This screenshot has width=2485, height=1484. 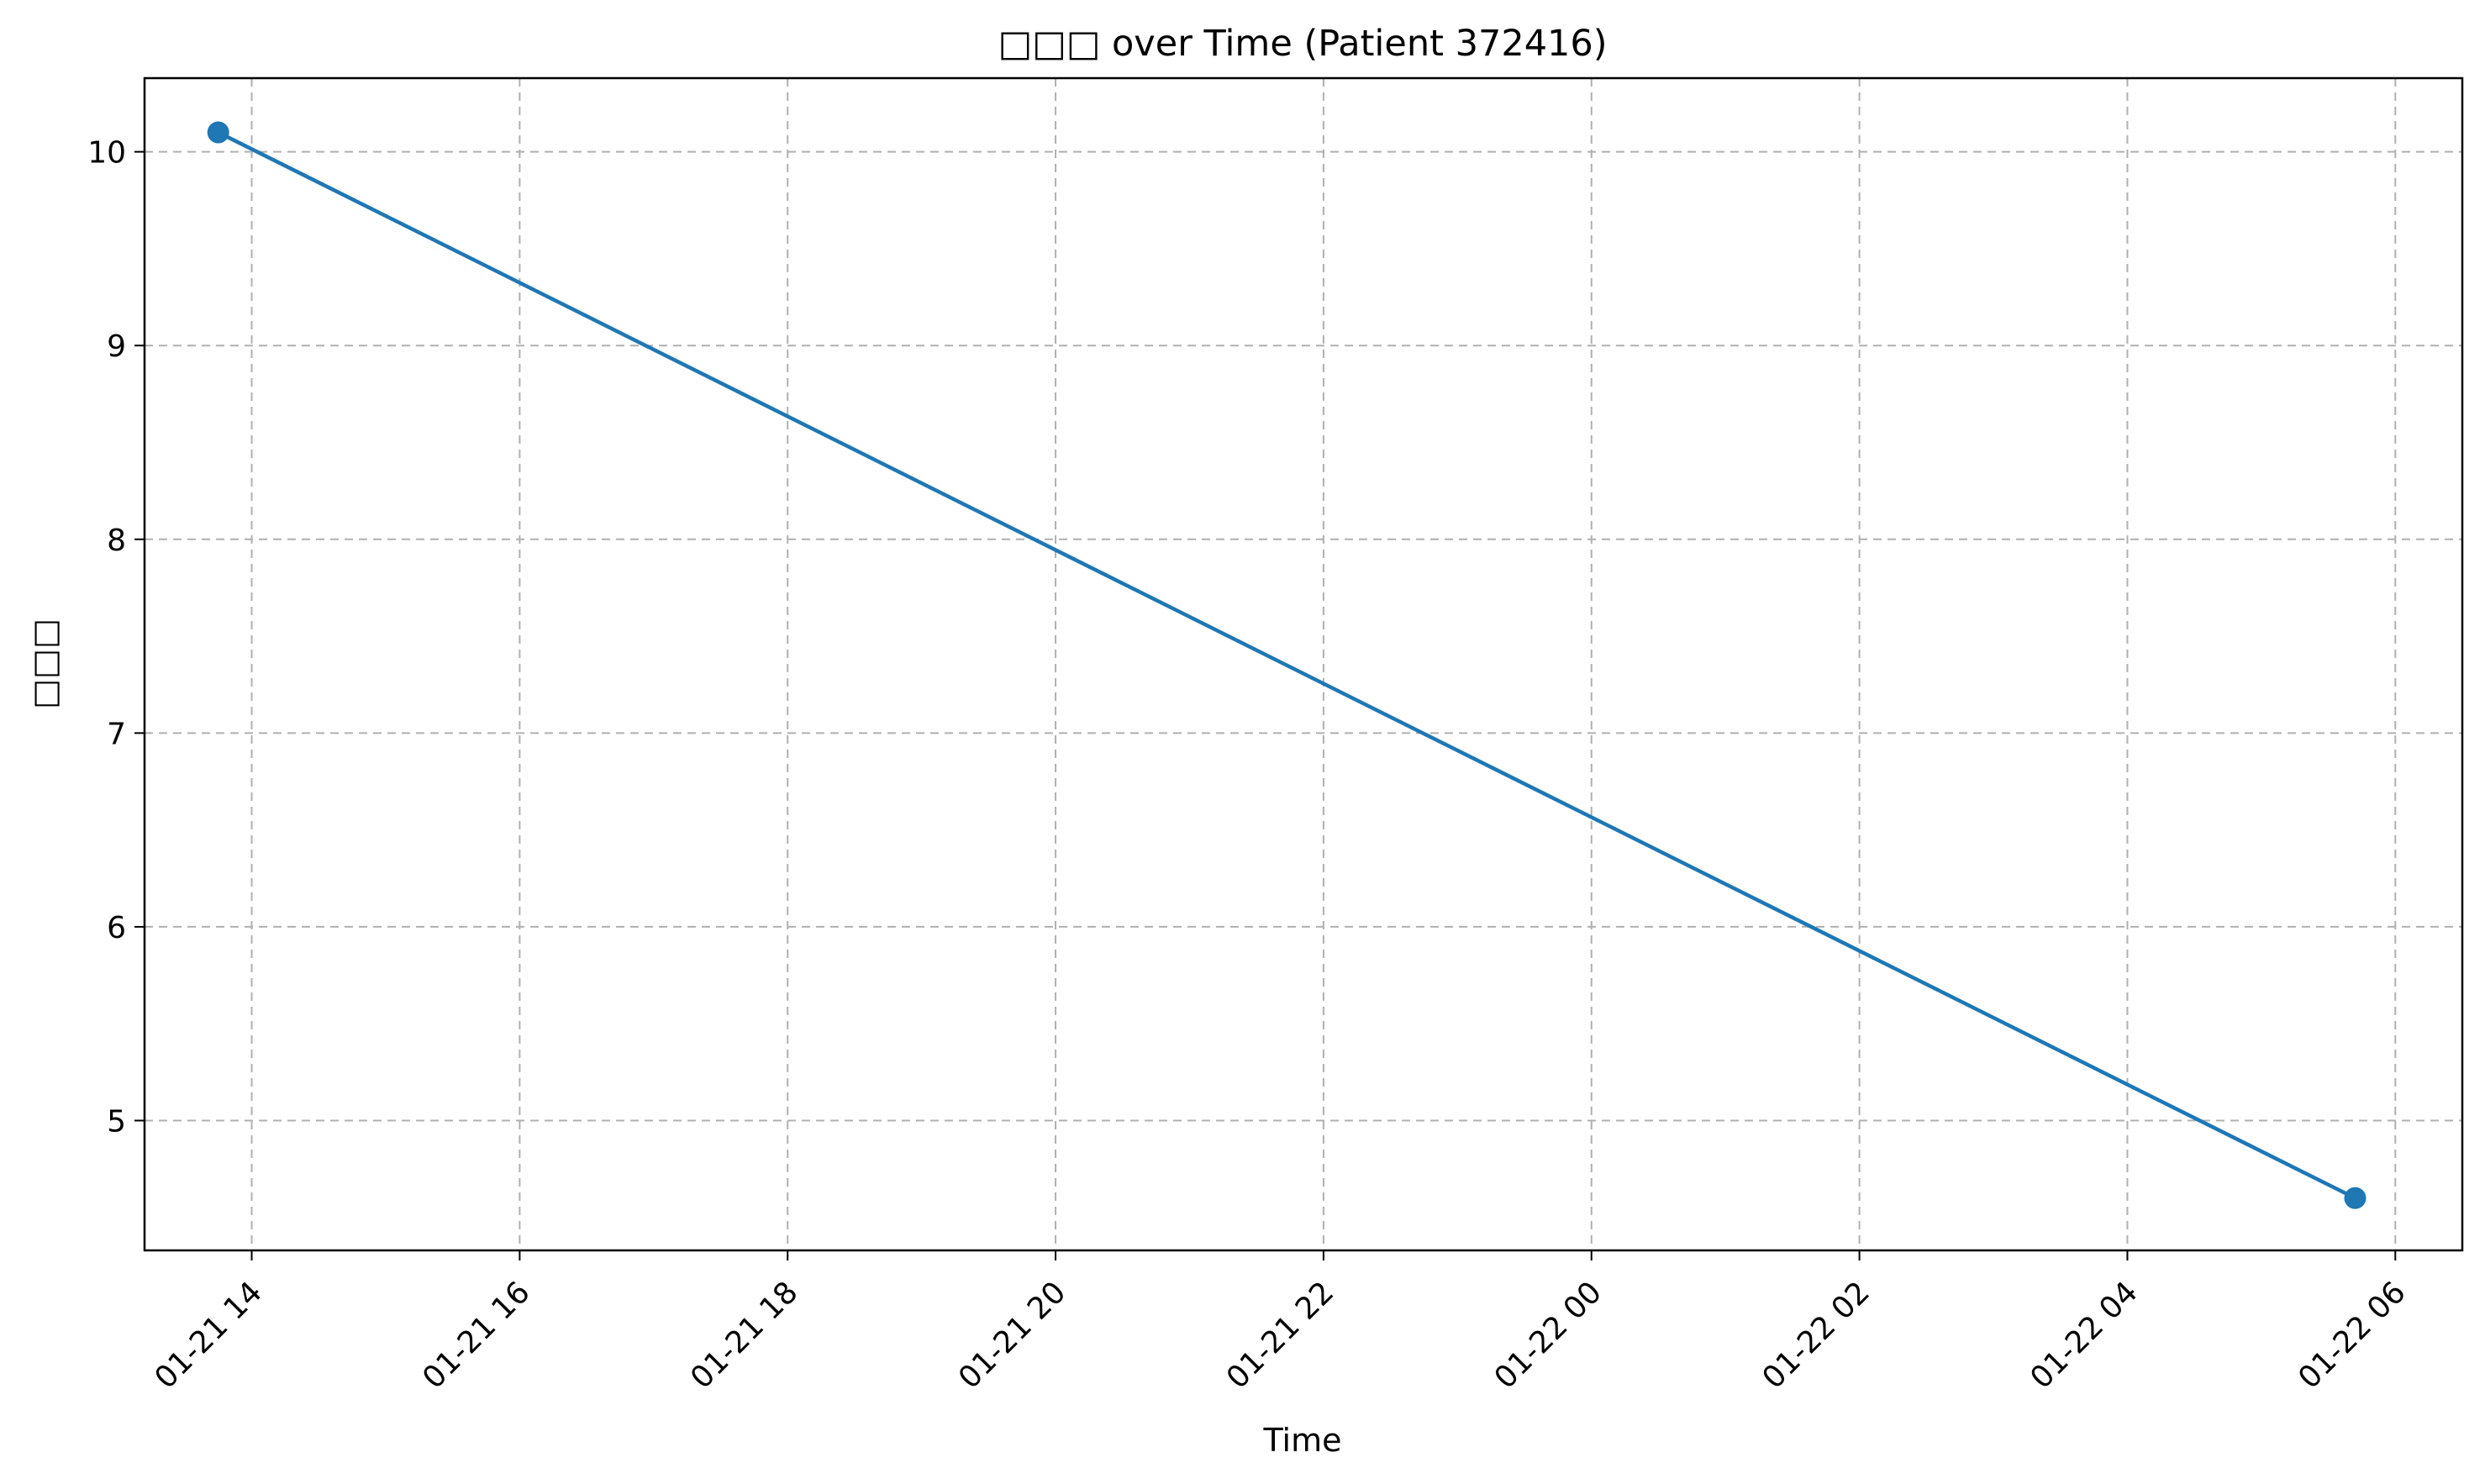 I want to click on x-axis-label: Time, so click(x=1302, y=1440).